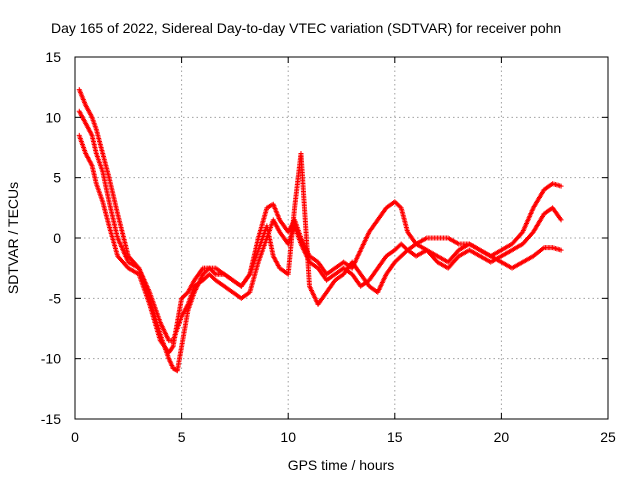 Image resolution: width=640 pixels, height=480 pixels. I want to click on x-tick-label: 0, so click(75, 437).